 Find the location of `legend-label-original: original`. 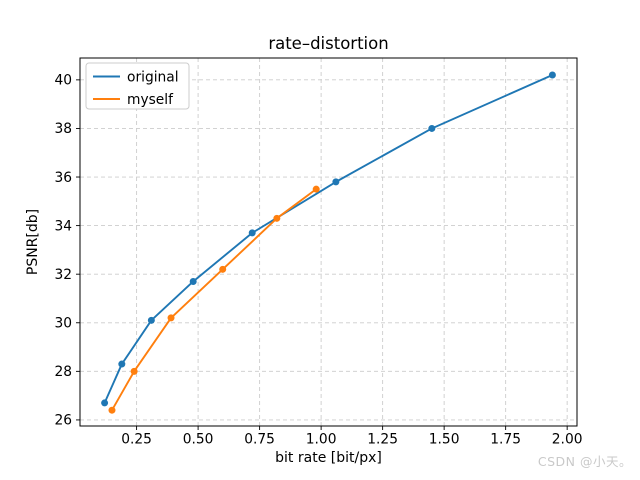

legend-label-original: original is located at coordinates (153, 77).